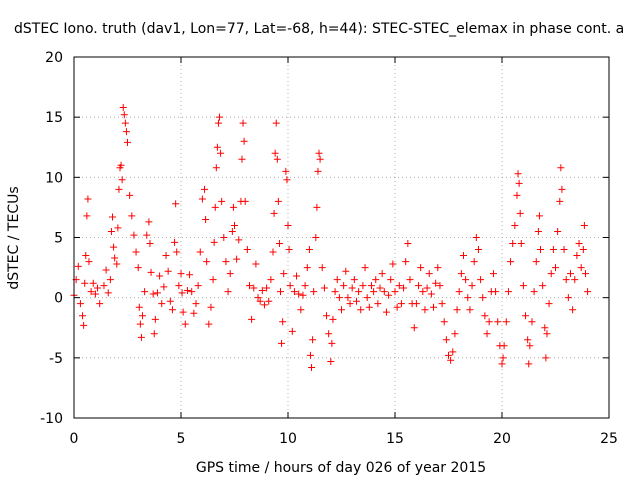 Image resolution: width=640 pixels, height=480 pixels. Describe the element at coordinates (395, 439) in the screenshot. I see `x-tick-label: 15` at that location.